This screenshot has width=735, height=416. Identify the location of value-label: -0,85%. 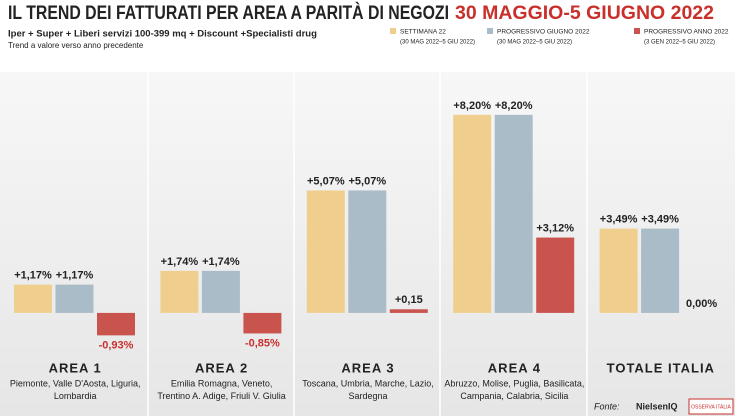
(262, 343).